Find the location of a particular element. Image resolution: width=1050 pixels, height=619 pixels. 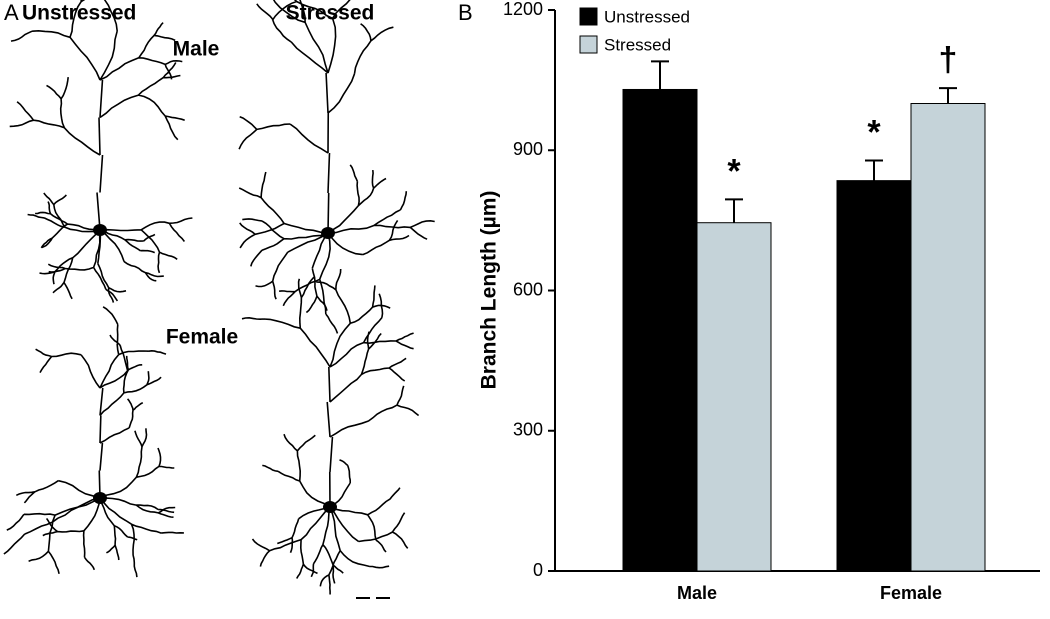

y-tick-label: 1200 is located at coordinates (523, 9).